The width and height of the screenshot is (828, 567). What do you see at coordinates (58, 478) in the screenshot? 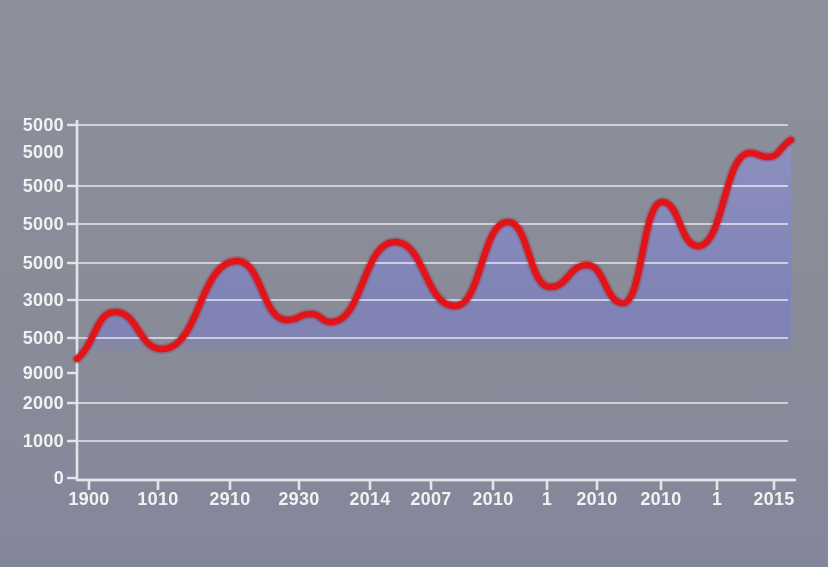
I see `y-axis-tick-label: 0` at bounding box center [58, 478].